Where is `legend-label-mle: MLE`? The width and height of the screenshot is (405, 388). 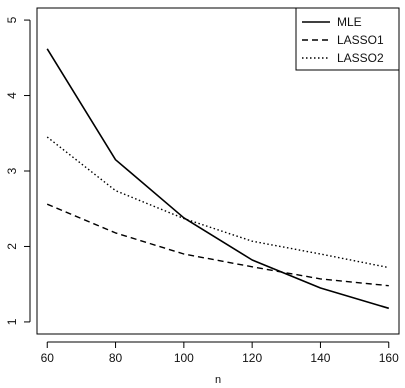 legend-label-mle: MLE is located at coordinates (349, 22).